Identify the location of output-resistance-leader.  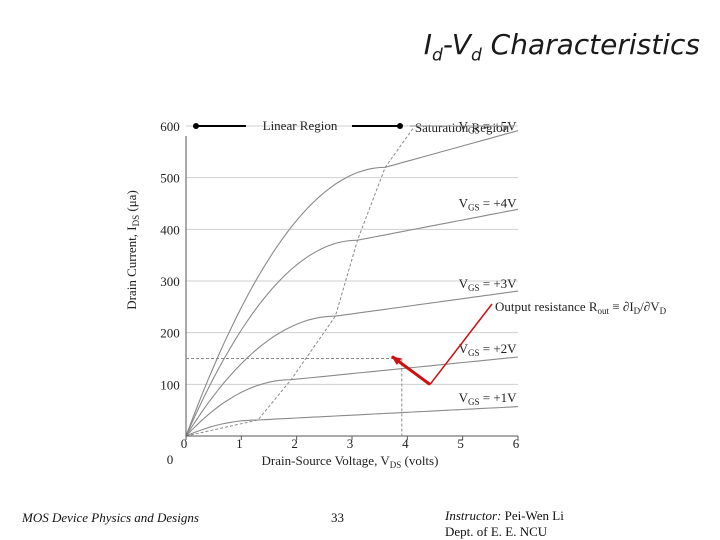
(461, 344).